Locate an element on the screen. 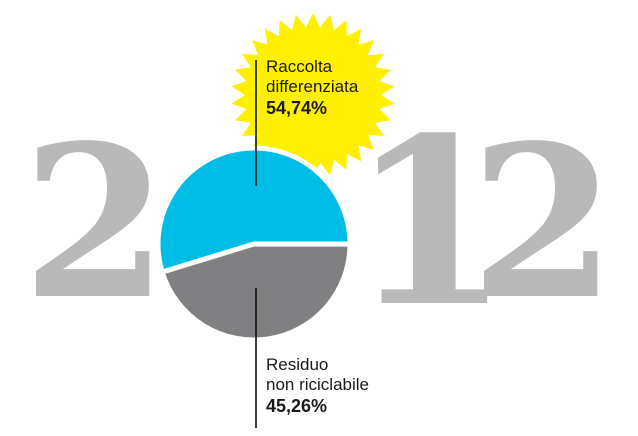 This screenshot has height=436, width=638. pie-slice-raccolta-differenziata is located at coordinates (254, 210).